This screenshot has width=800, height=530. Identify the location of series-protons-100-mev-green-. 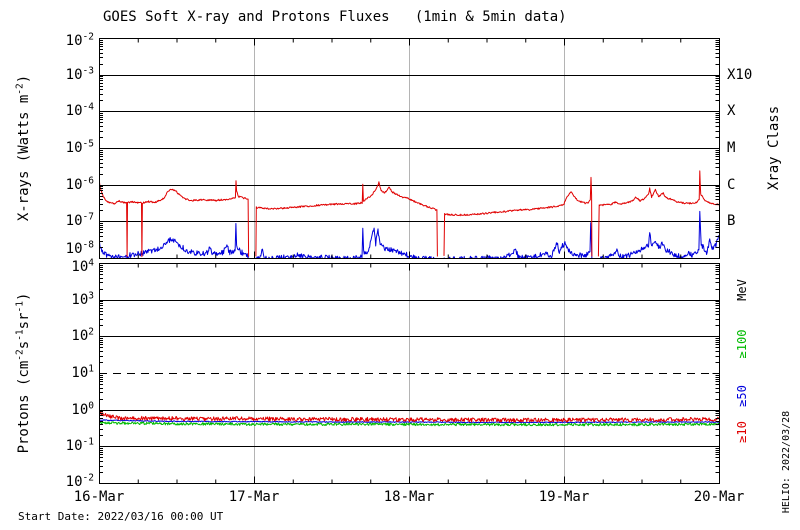
(409, 424).